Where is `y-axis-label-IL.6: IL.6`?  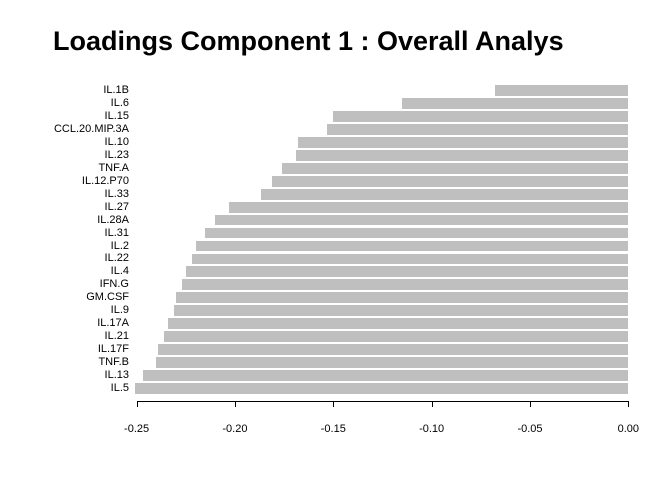
y-axis-label-IL.6: IL.6 is located at coordinates (119, 102).